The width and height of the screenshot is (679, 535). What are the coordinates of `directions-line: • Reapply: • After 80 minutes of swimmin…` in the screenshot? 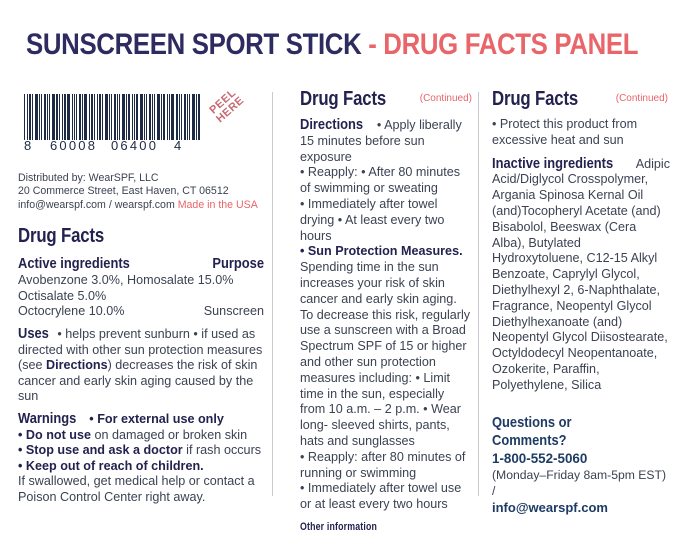 It's located at (380, 180).